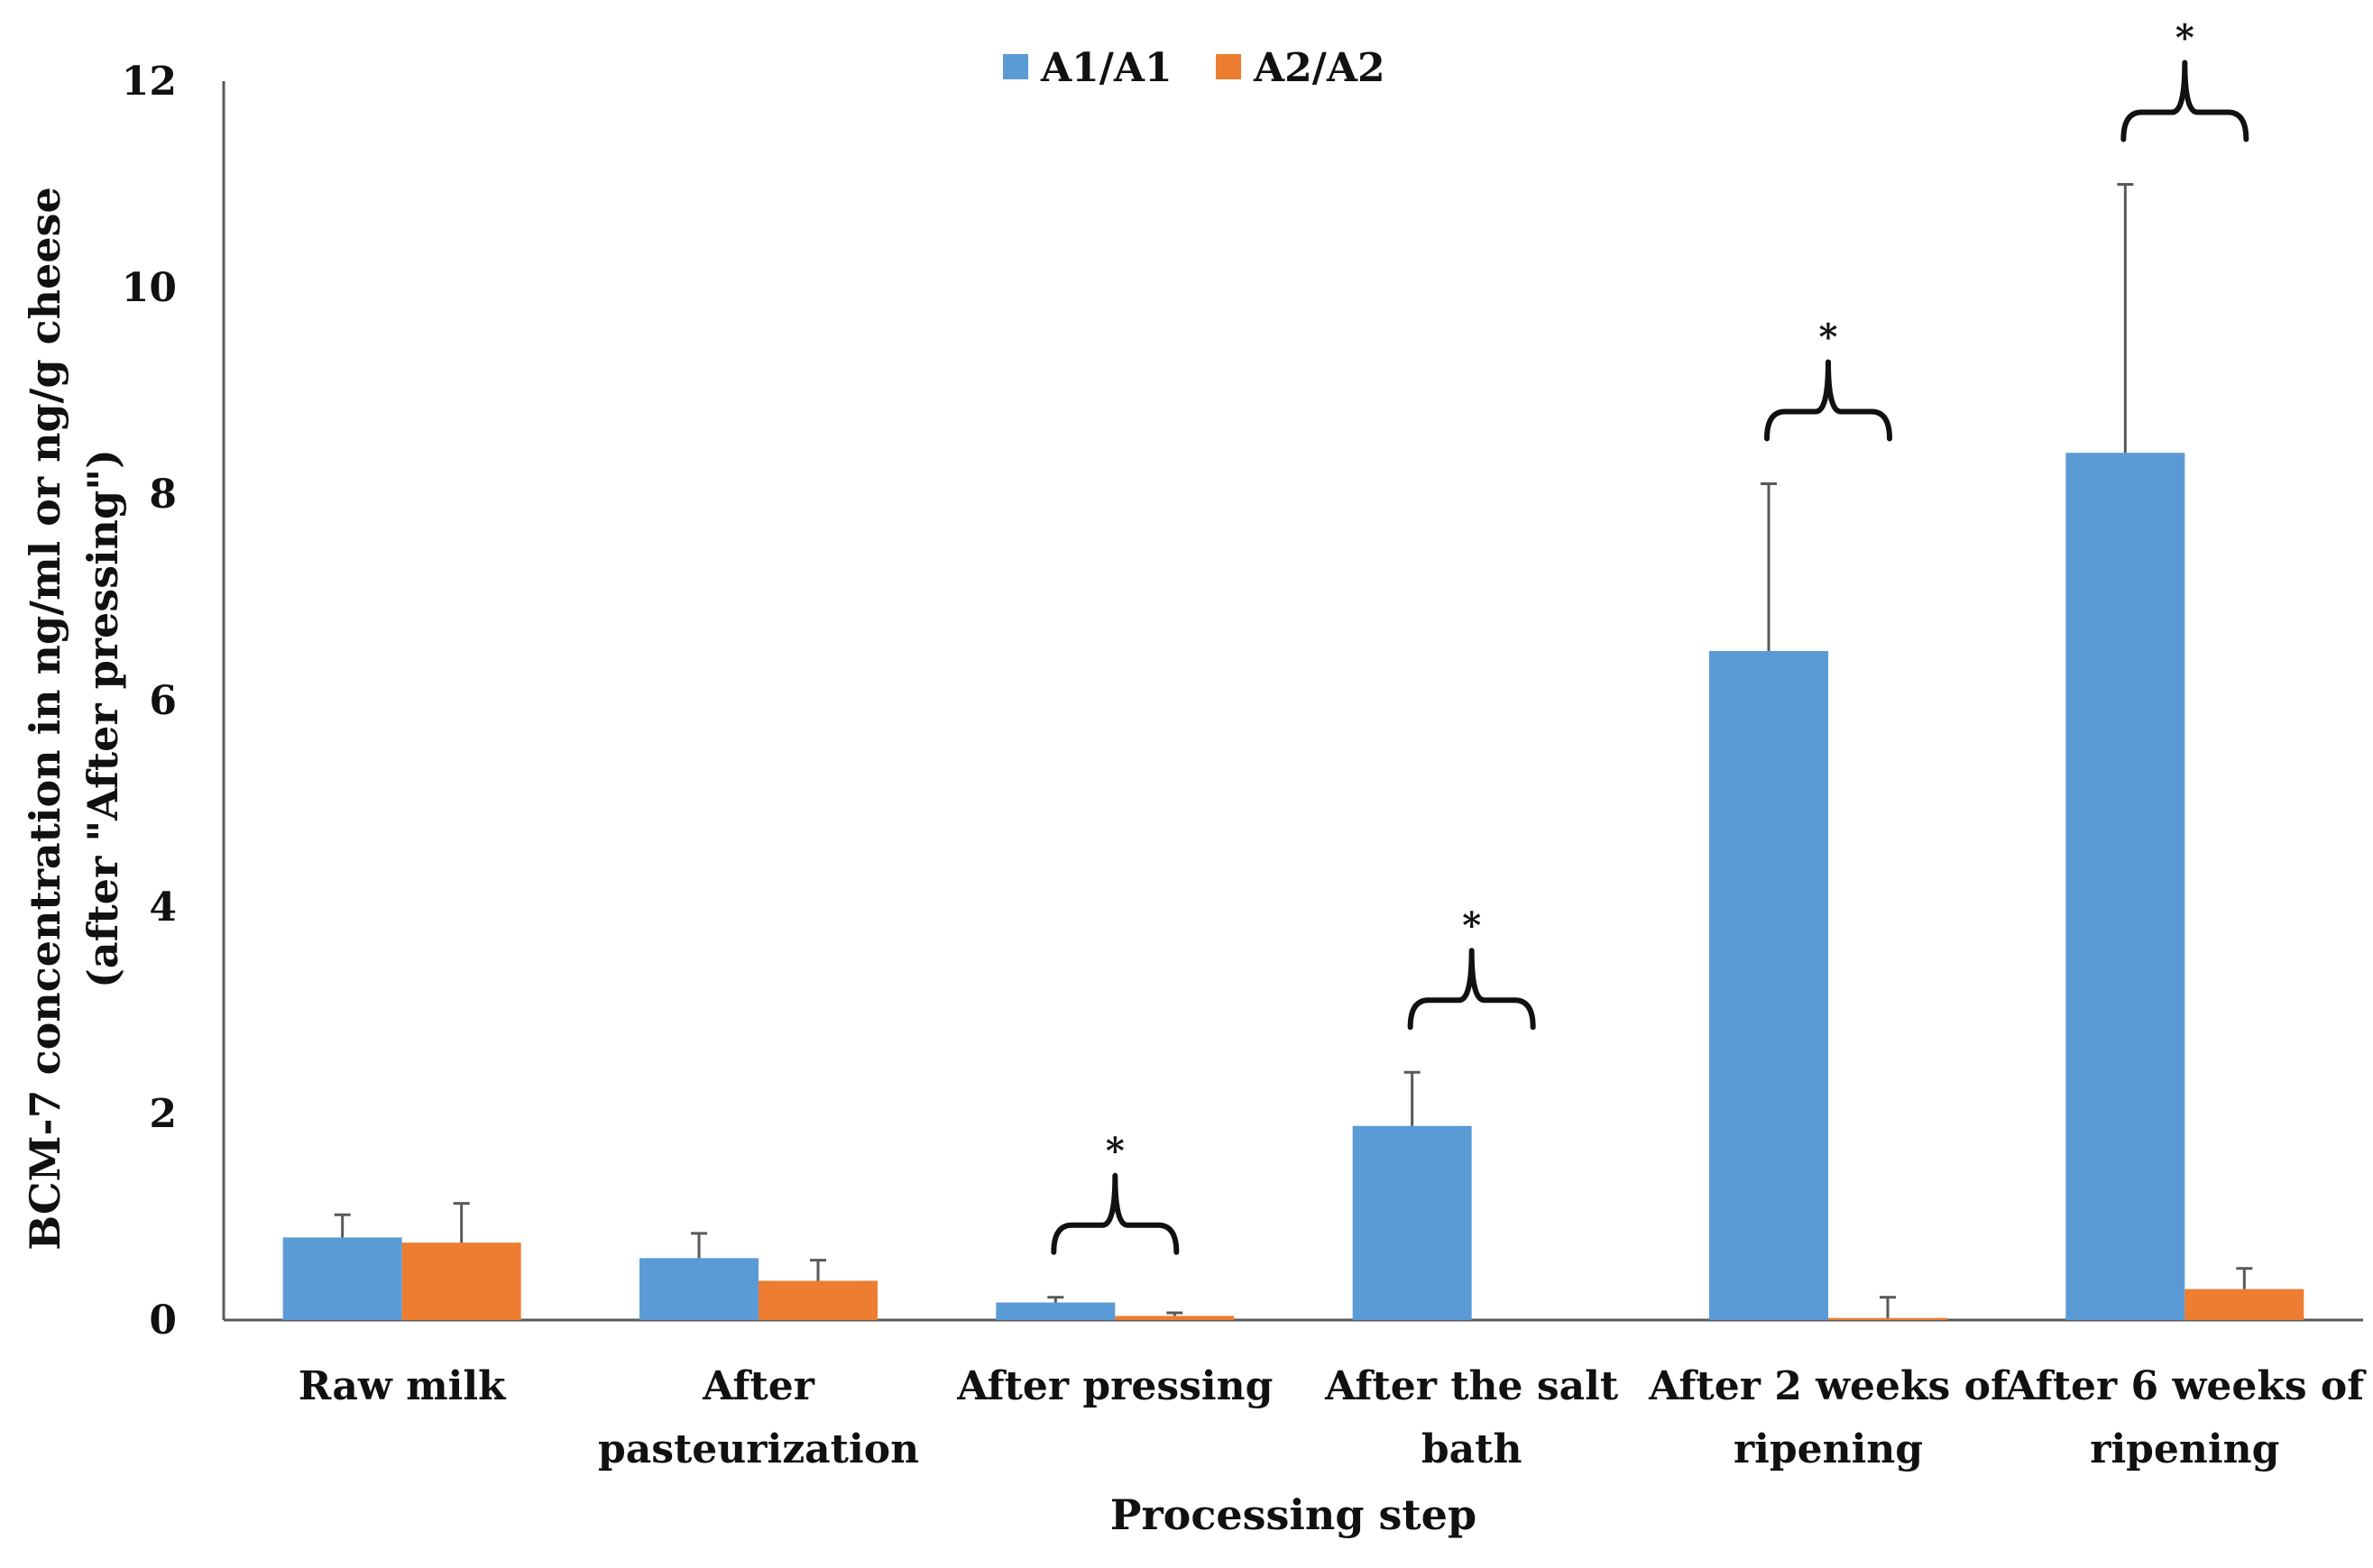 This screenshot has height=1568, width=2373. What do you see at coordinates (1293, 1514) in the screenshot?
I see `x-axis-title: Processing step` at bounding box center [1293, 1514].